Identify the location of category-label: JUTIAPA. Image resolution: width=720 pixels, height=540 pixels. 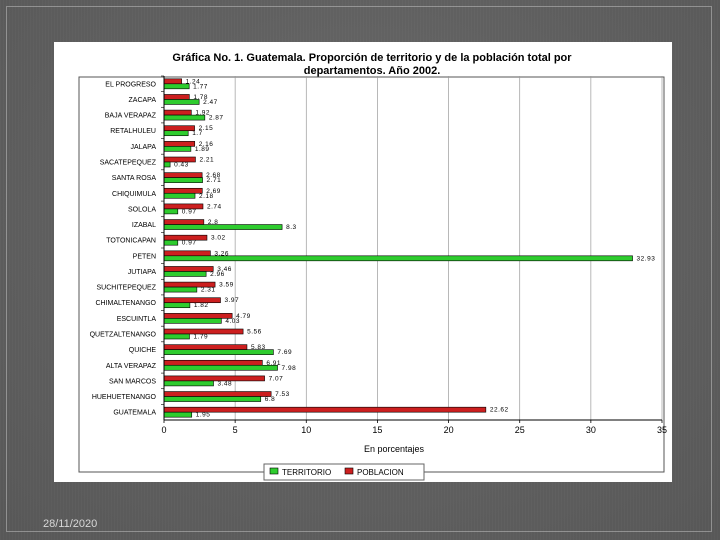
(142, 272).